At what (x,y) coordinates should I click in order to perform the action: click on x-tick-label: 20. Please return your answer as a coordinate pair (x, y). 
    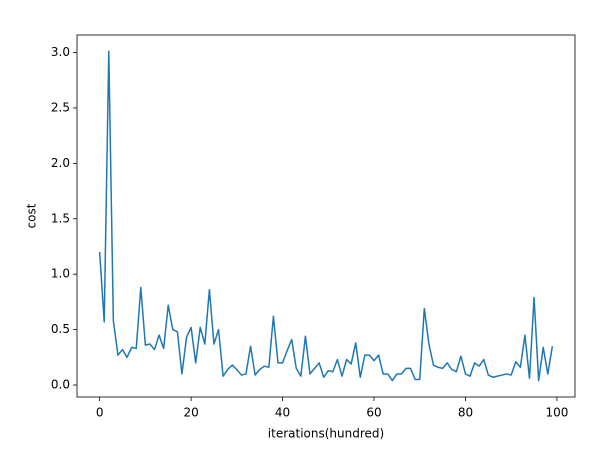
    Looking at the image, I should click on (190, 413).